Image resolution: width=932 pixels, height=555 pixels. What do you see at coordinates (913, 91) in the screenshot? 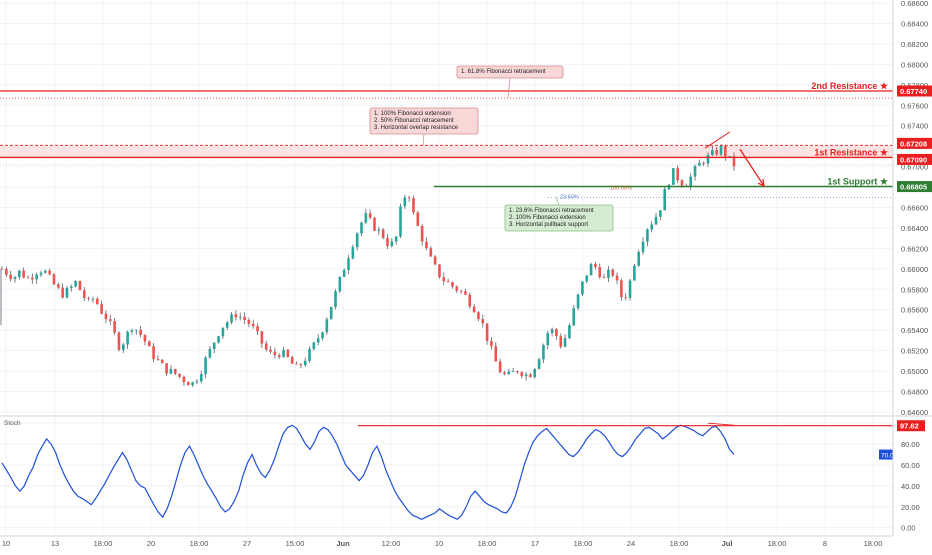
I see `price-badge-label: 0.67740` at bounding box center [913, 91].